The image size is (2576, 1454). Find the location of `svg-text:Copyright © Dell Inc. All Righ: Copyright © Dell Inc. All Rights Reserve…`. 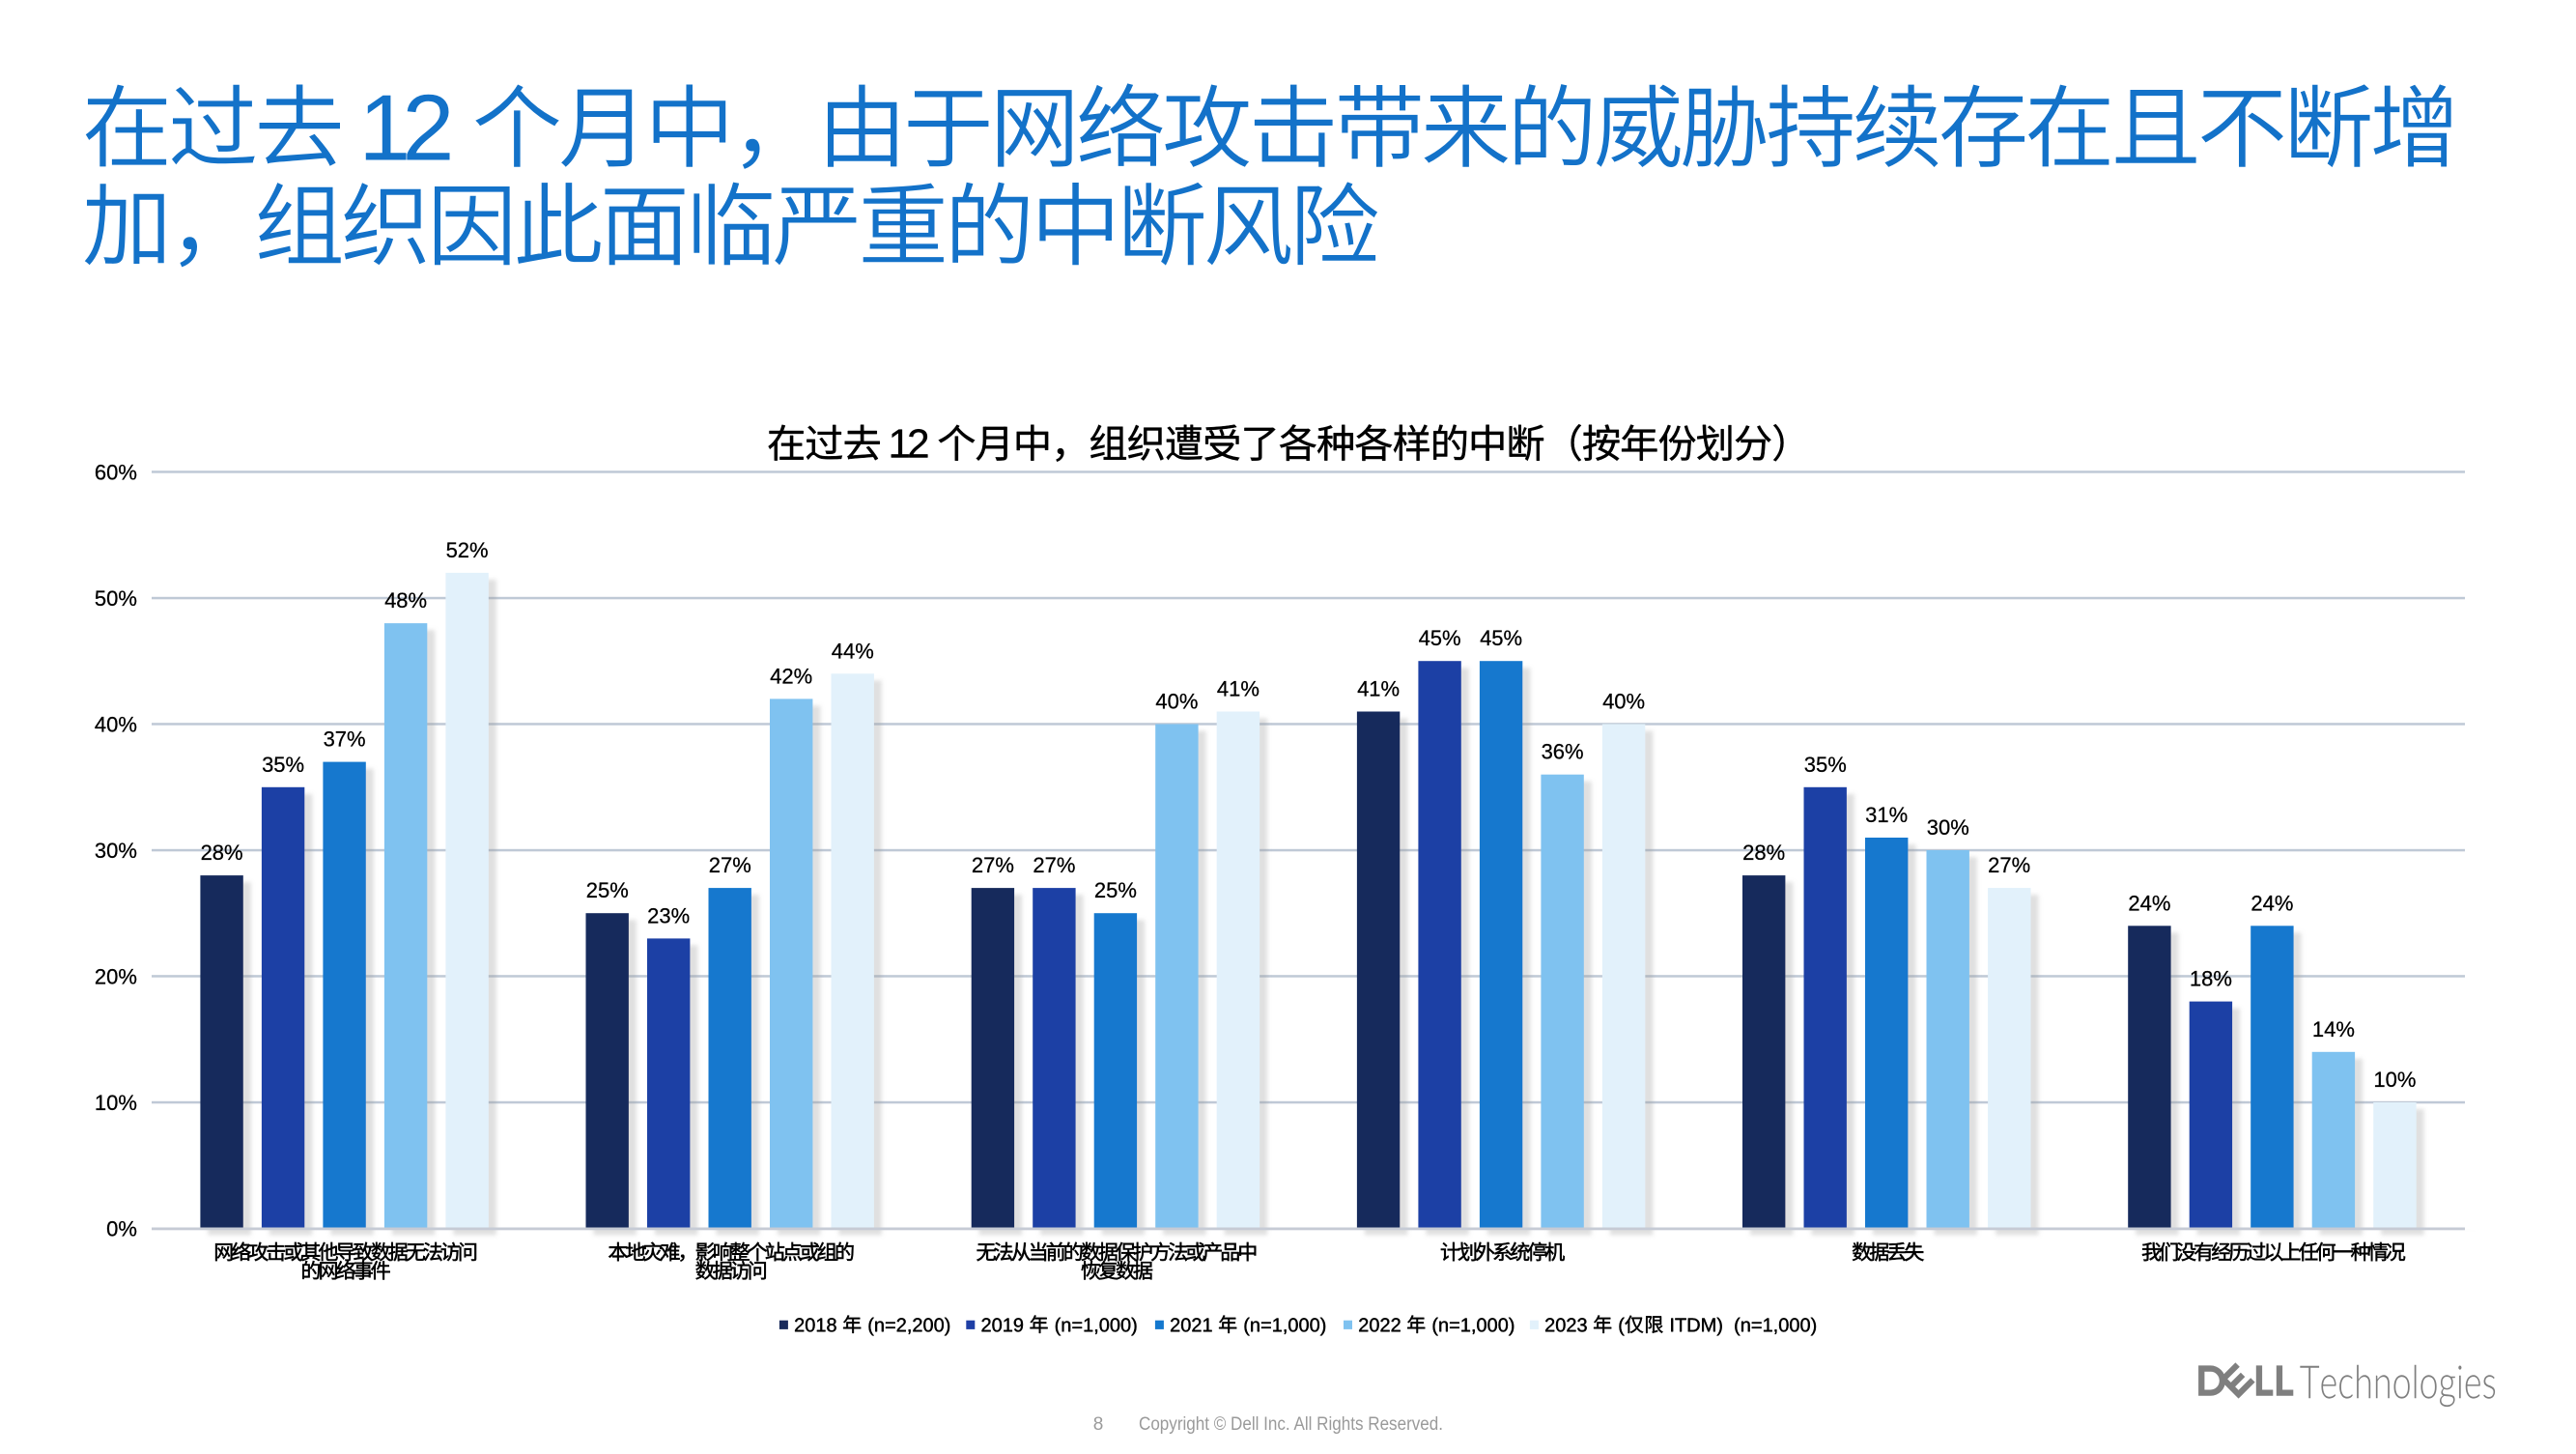

svg-text:Copyright © Dell Inc. All Righ: Copyright © Dell Inc. All Rights Reserve… is located at coordinates (1291, 1424).